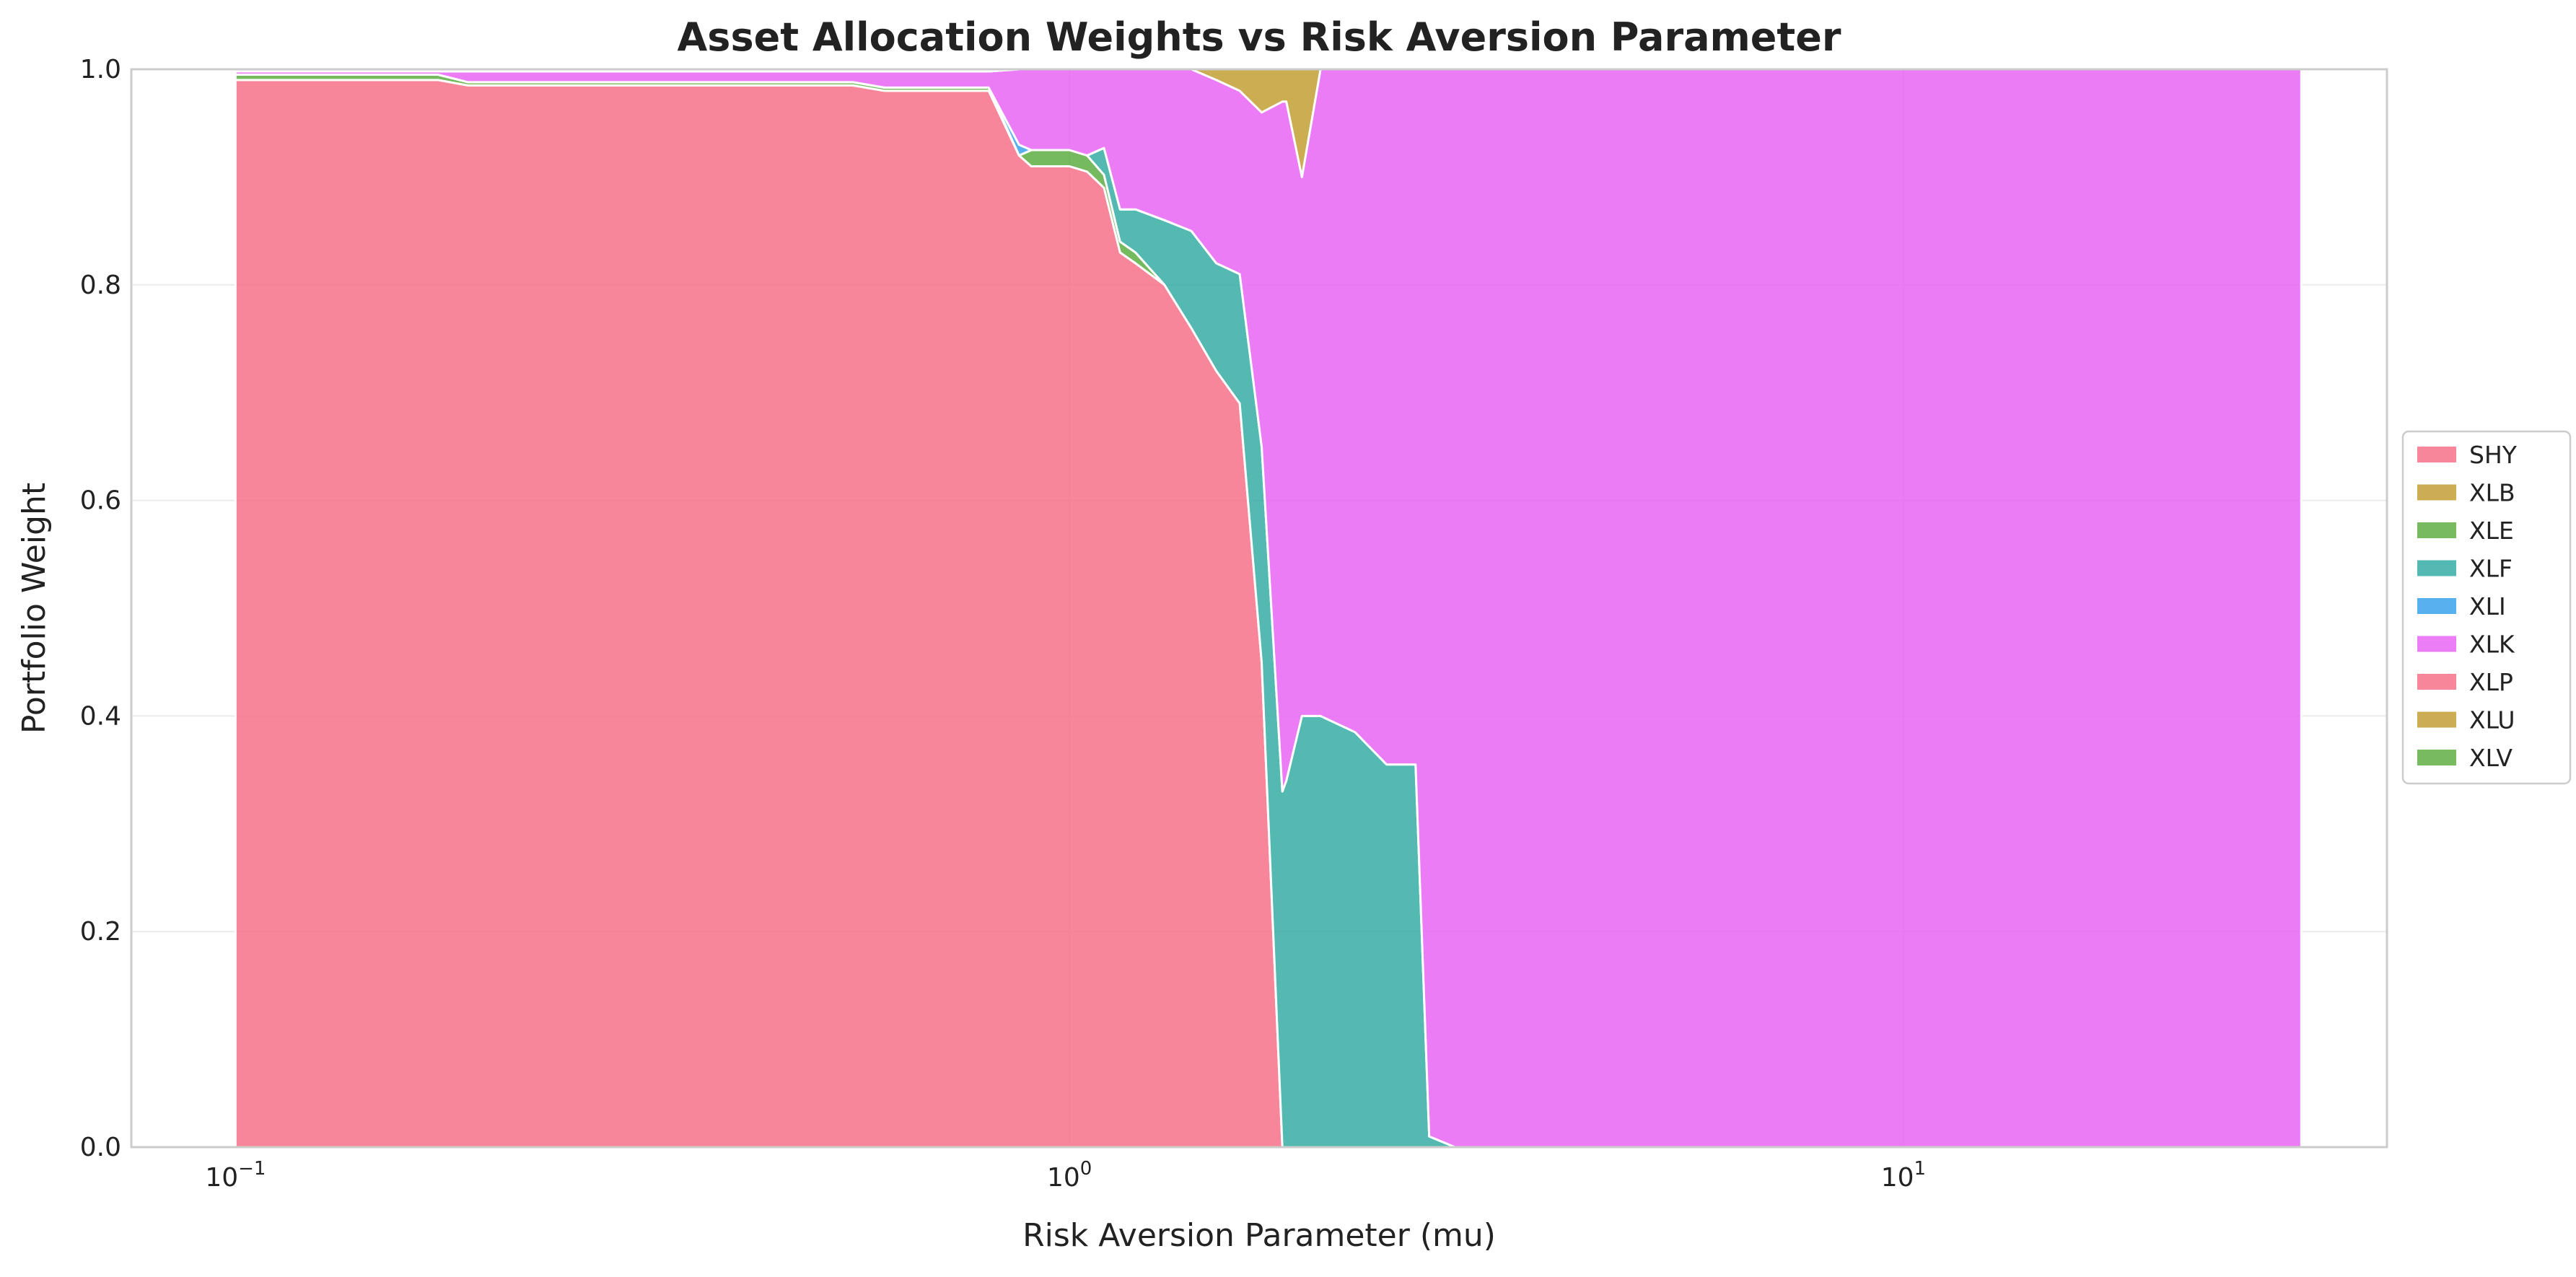  I want to click on legend-swatch-xlv, so click(2436, 757).